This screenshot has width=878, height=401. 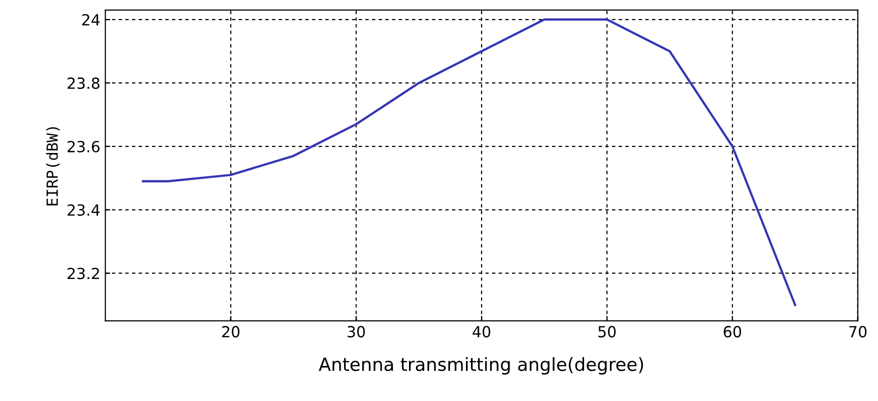 What do you see at coordinates (481, 332) in the screenshot?
I see `x-tick-label: 40` at bounding box center [481, 332].